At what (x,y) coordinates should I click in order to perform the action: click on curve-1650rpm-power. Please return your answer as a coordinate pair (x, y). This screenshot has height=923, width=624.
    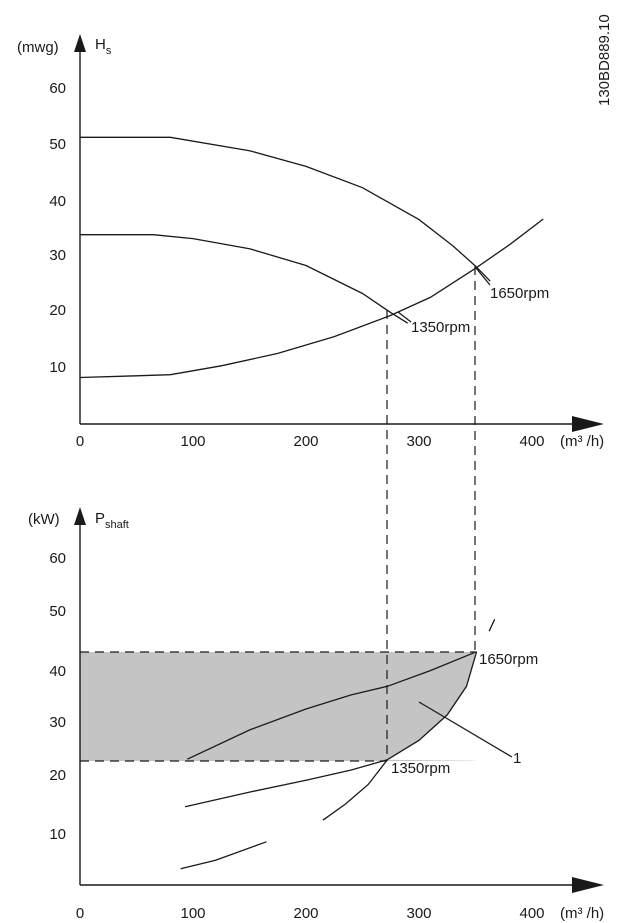
    Looking at the image, I should click on (332, 705).